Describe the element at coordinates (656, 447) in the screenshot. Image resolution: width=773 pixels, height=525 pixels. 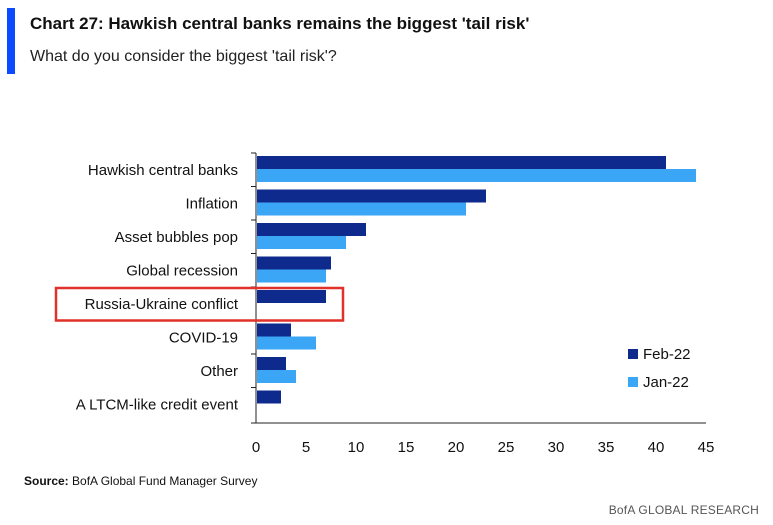
I see `x-tick-label: 40` at that location.